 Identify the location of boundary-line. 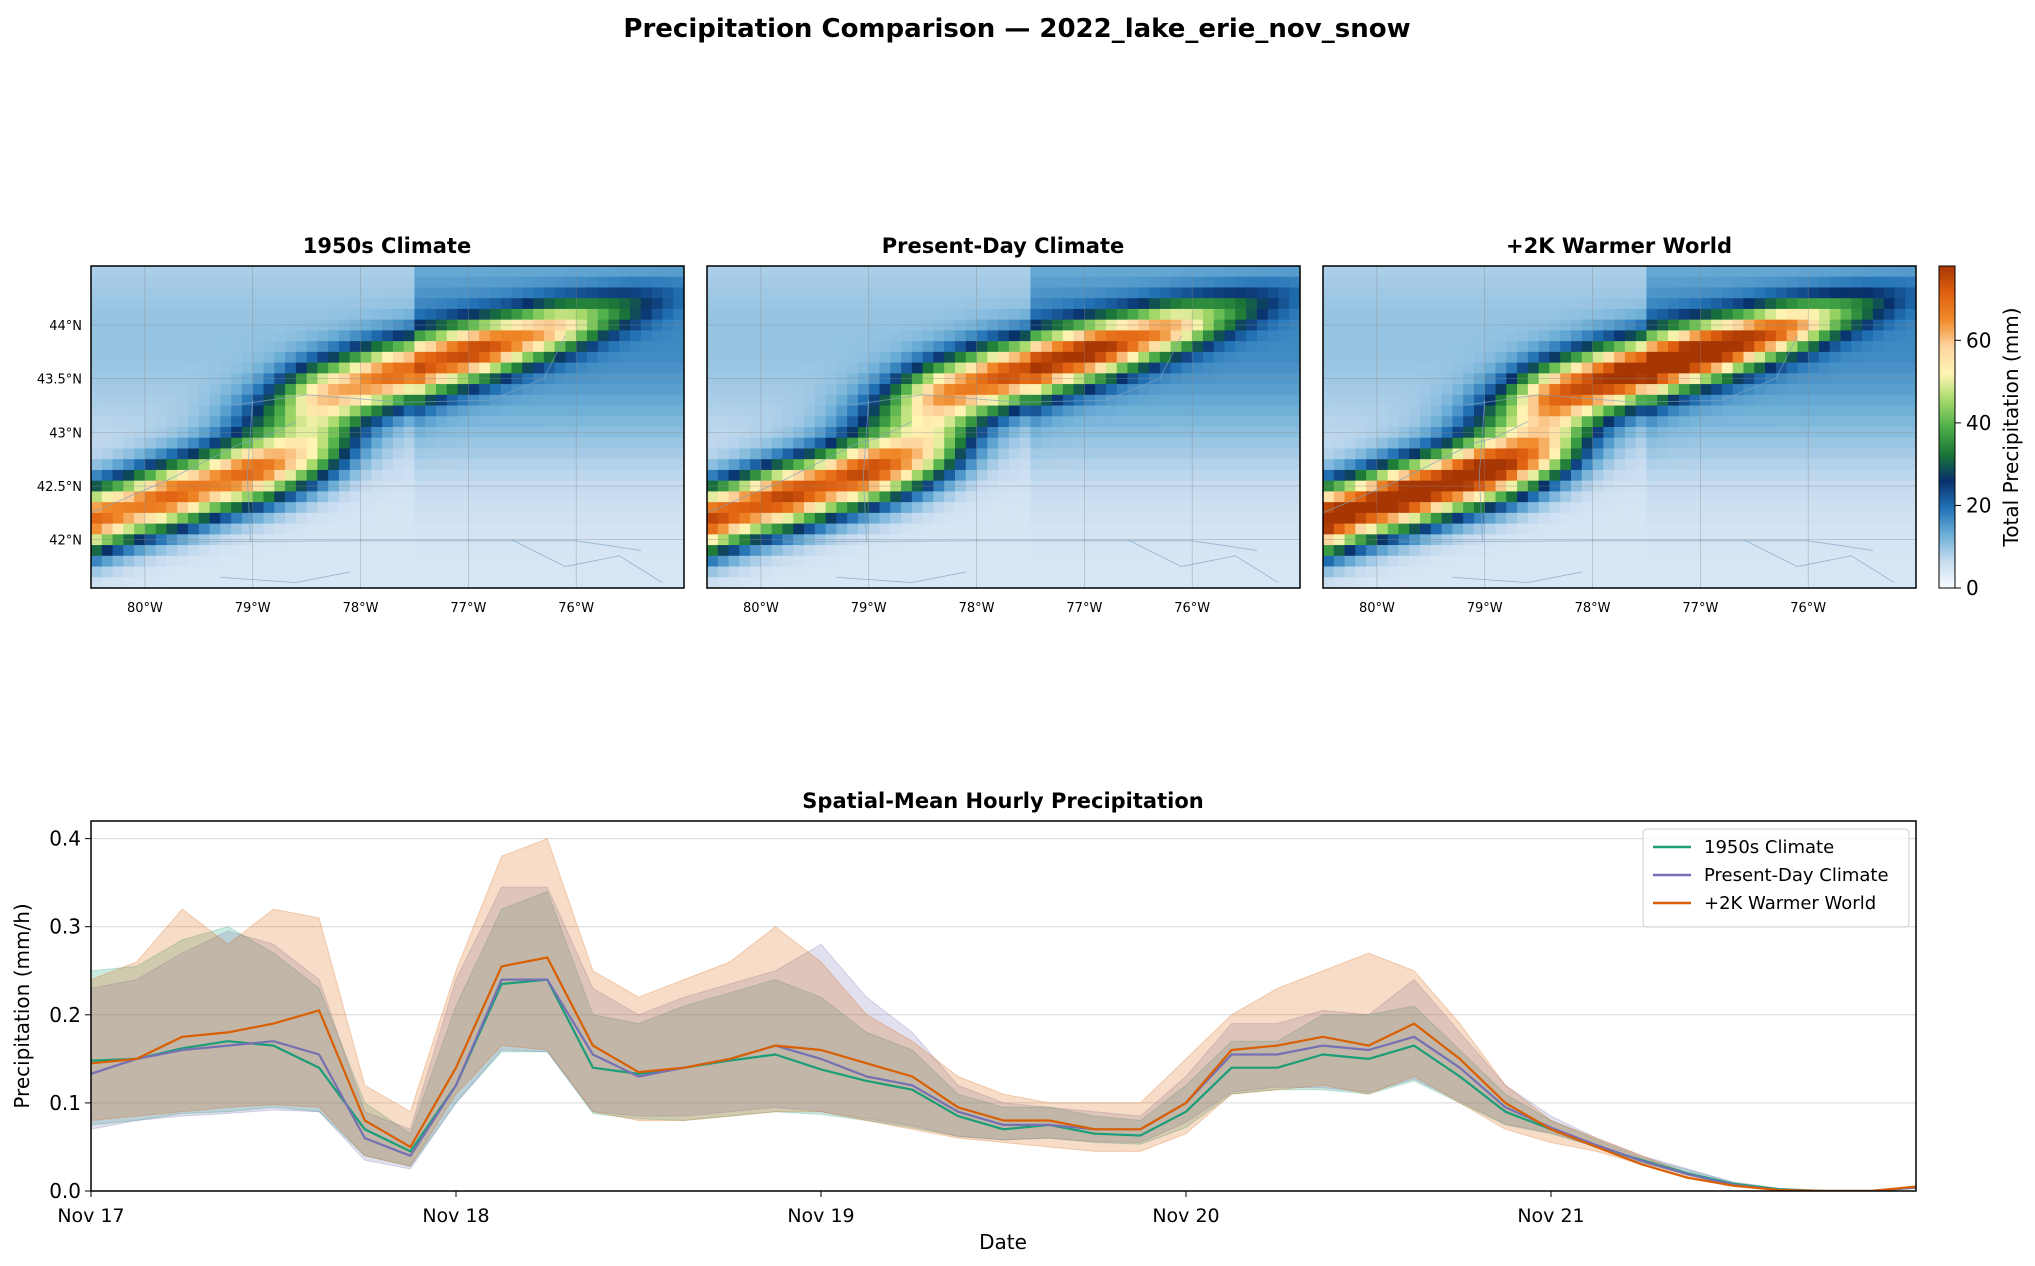
(403, 545).